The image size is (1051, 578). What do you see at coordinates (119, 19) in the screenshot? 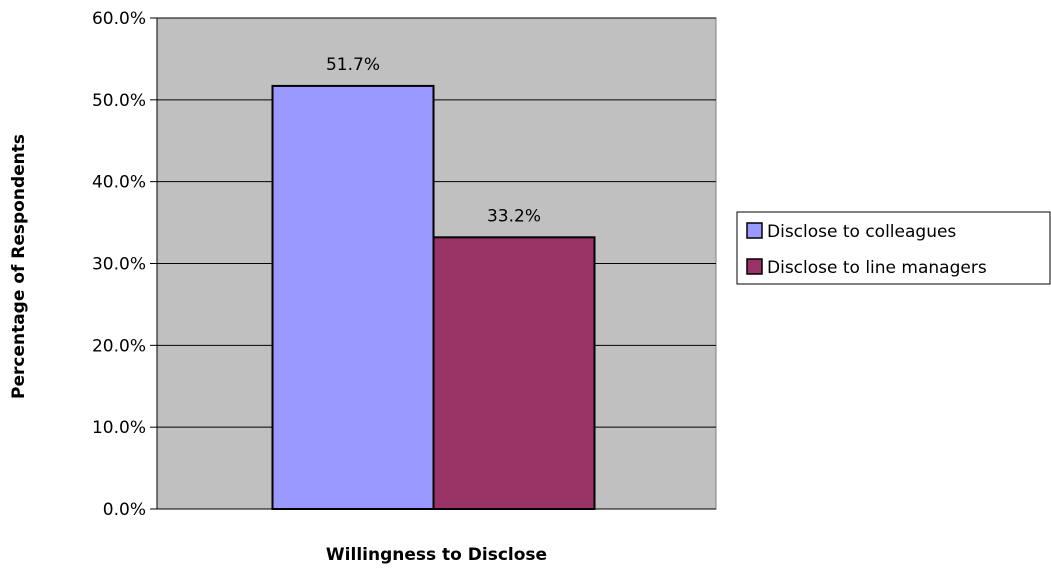
I see `y-tick-label: 60.0%` at bounding box center [119, 19].